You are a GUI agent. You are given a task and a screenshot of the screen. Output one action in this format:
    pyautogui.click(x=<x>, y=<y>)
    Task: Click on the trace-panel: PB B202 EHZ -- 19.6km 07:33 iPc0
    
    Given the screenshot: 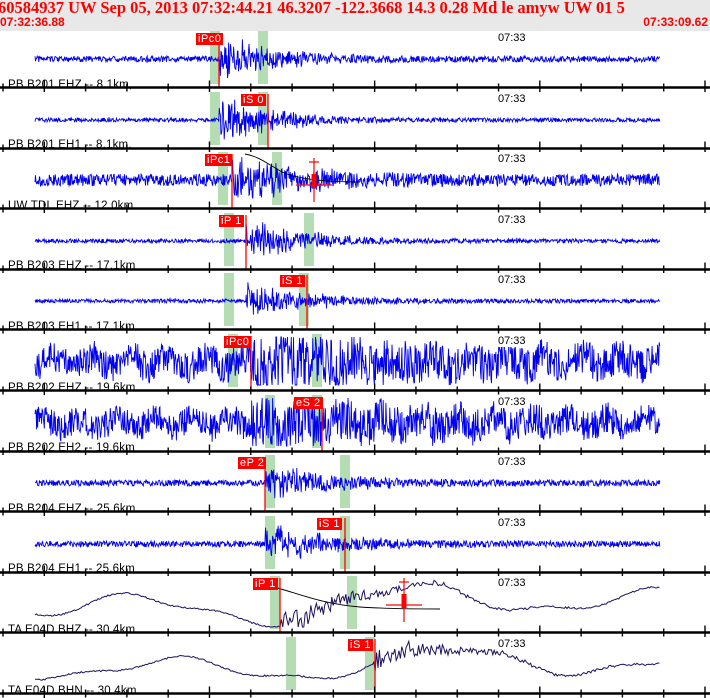 What is the action you would take?
    pyautogui.click(x=355, y=364)
    